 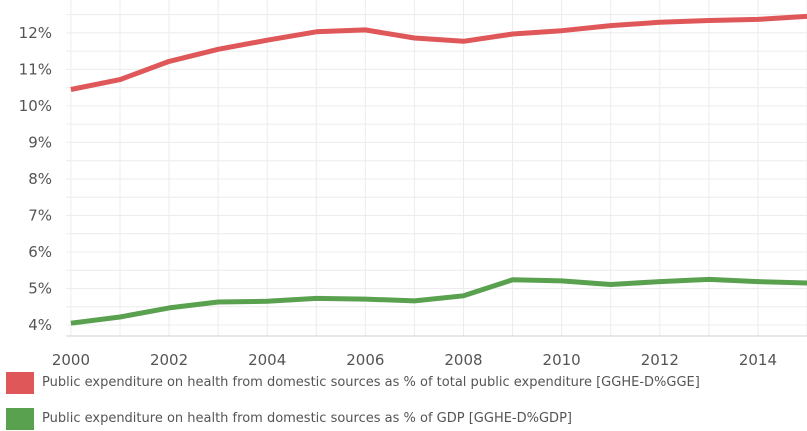 What do you see at coordinates (20, 383) in the screenshot?
I see `legend-swatch-gge` at bounding box center [20, 383].